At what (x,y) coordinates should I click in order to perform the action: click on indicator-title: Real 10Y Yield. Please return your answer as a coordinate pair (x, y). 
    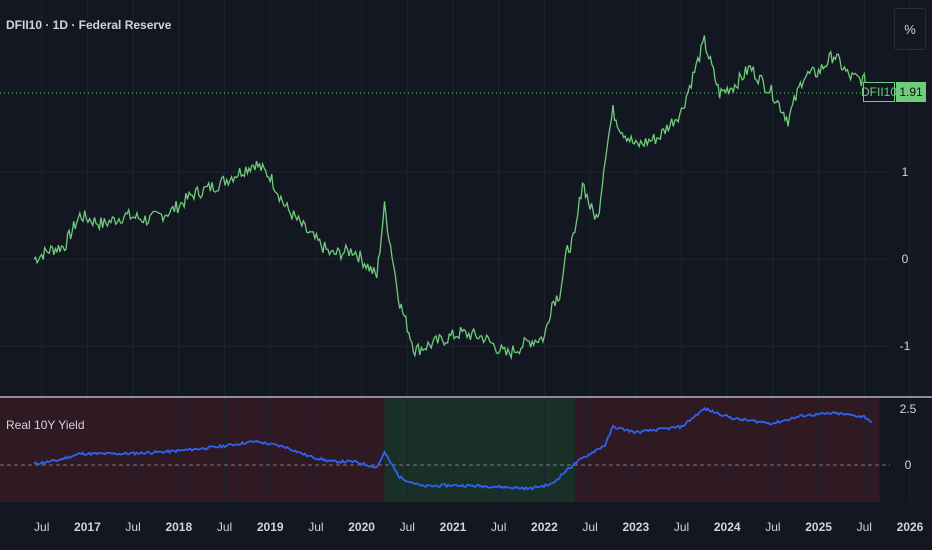
    Looking at the image, I should click on (45, 425).